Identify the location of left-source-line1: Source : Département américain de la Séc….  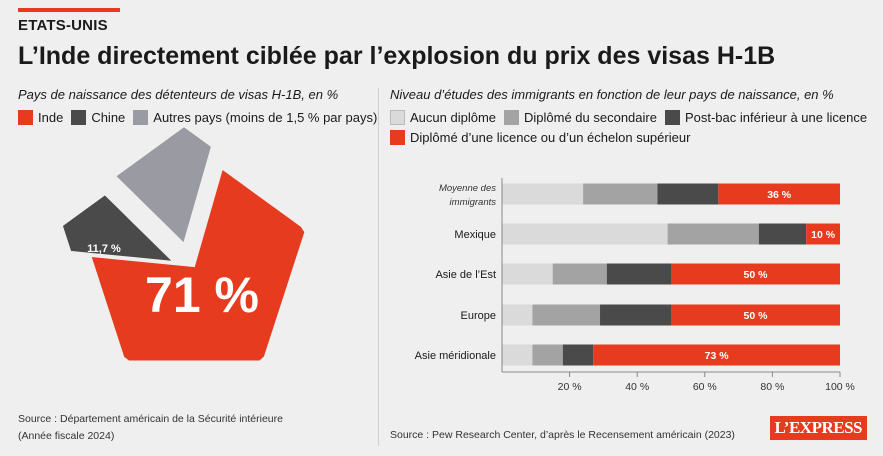
(150, 419).